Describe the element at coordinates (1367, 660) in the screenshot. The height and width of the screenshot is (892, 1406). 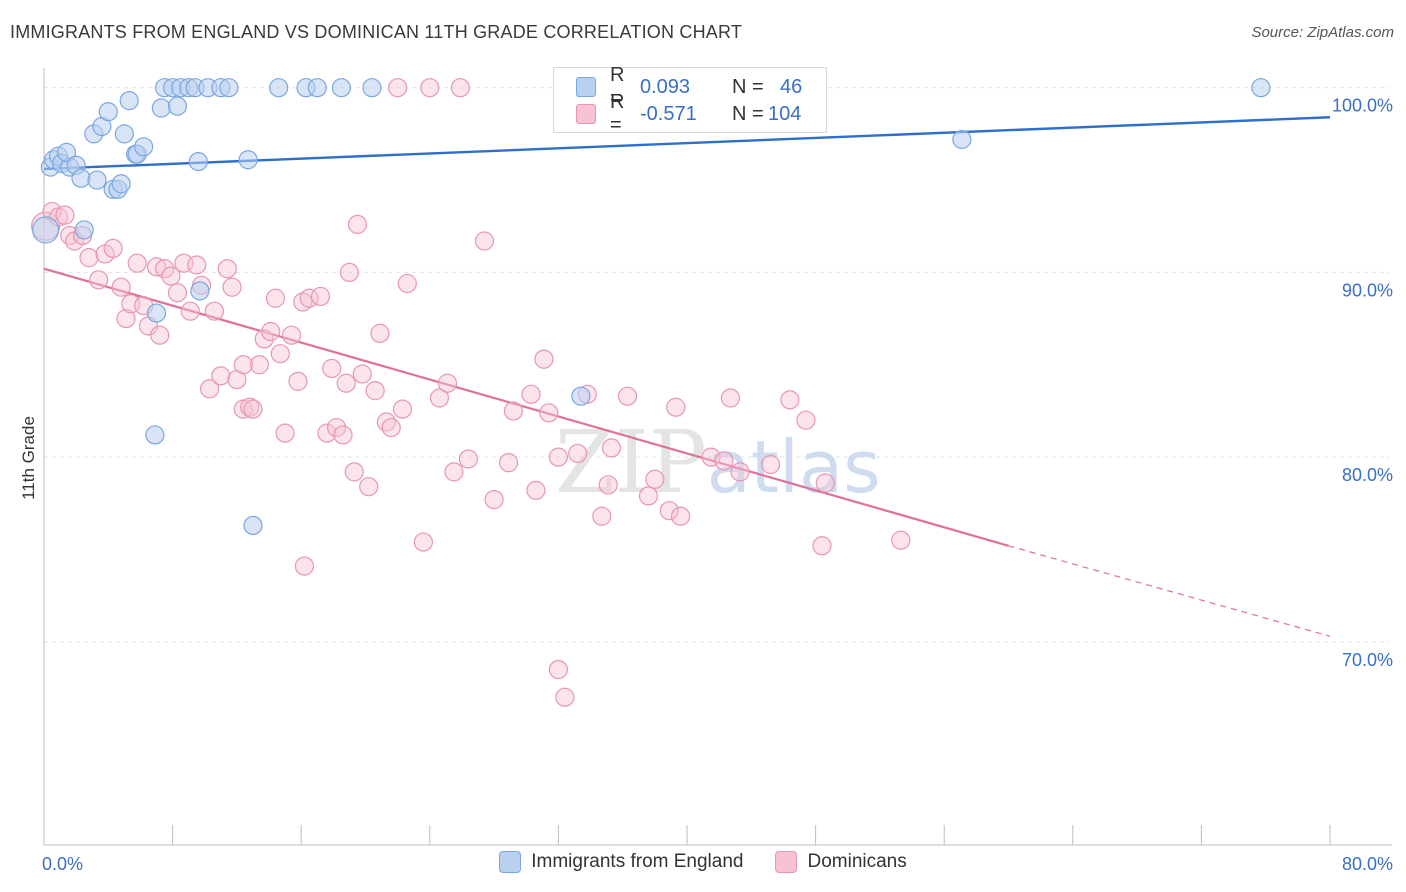
I see `y-tick-label: 70.0%` at that location.